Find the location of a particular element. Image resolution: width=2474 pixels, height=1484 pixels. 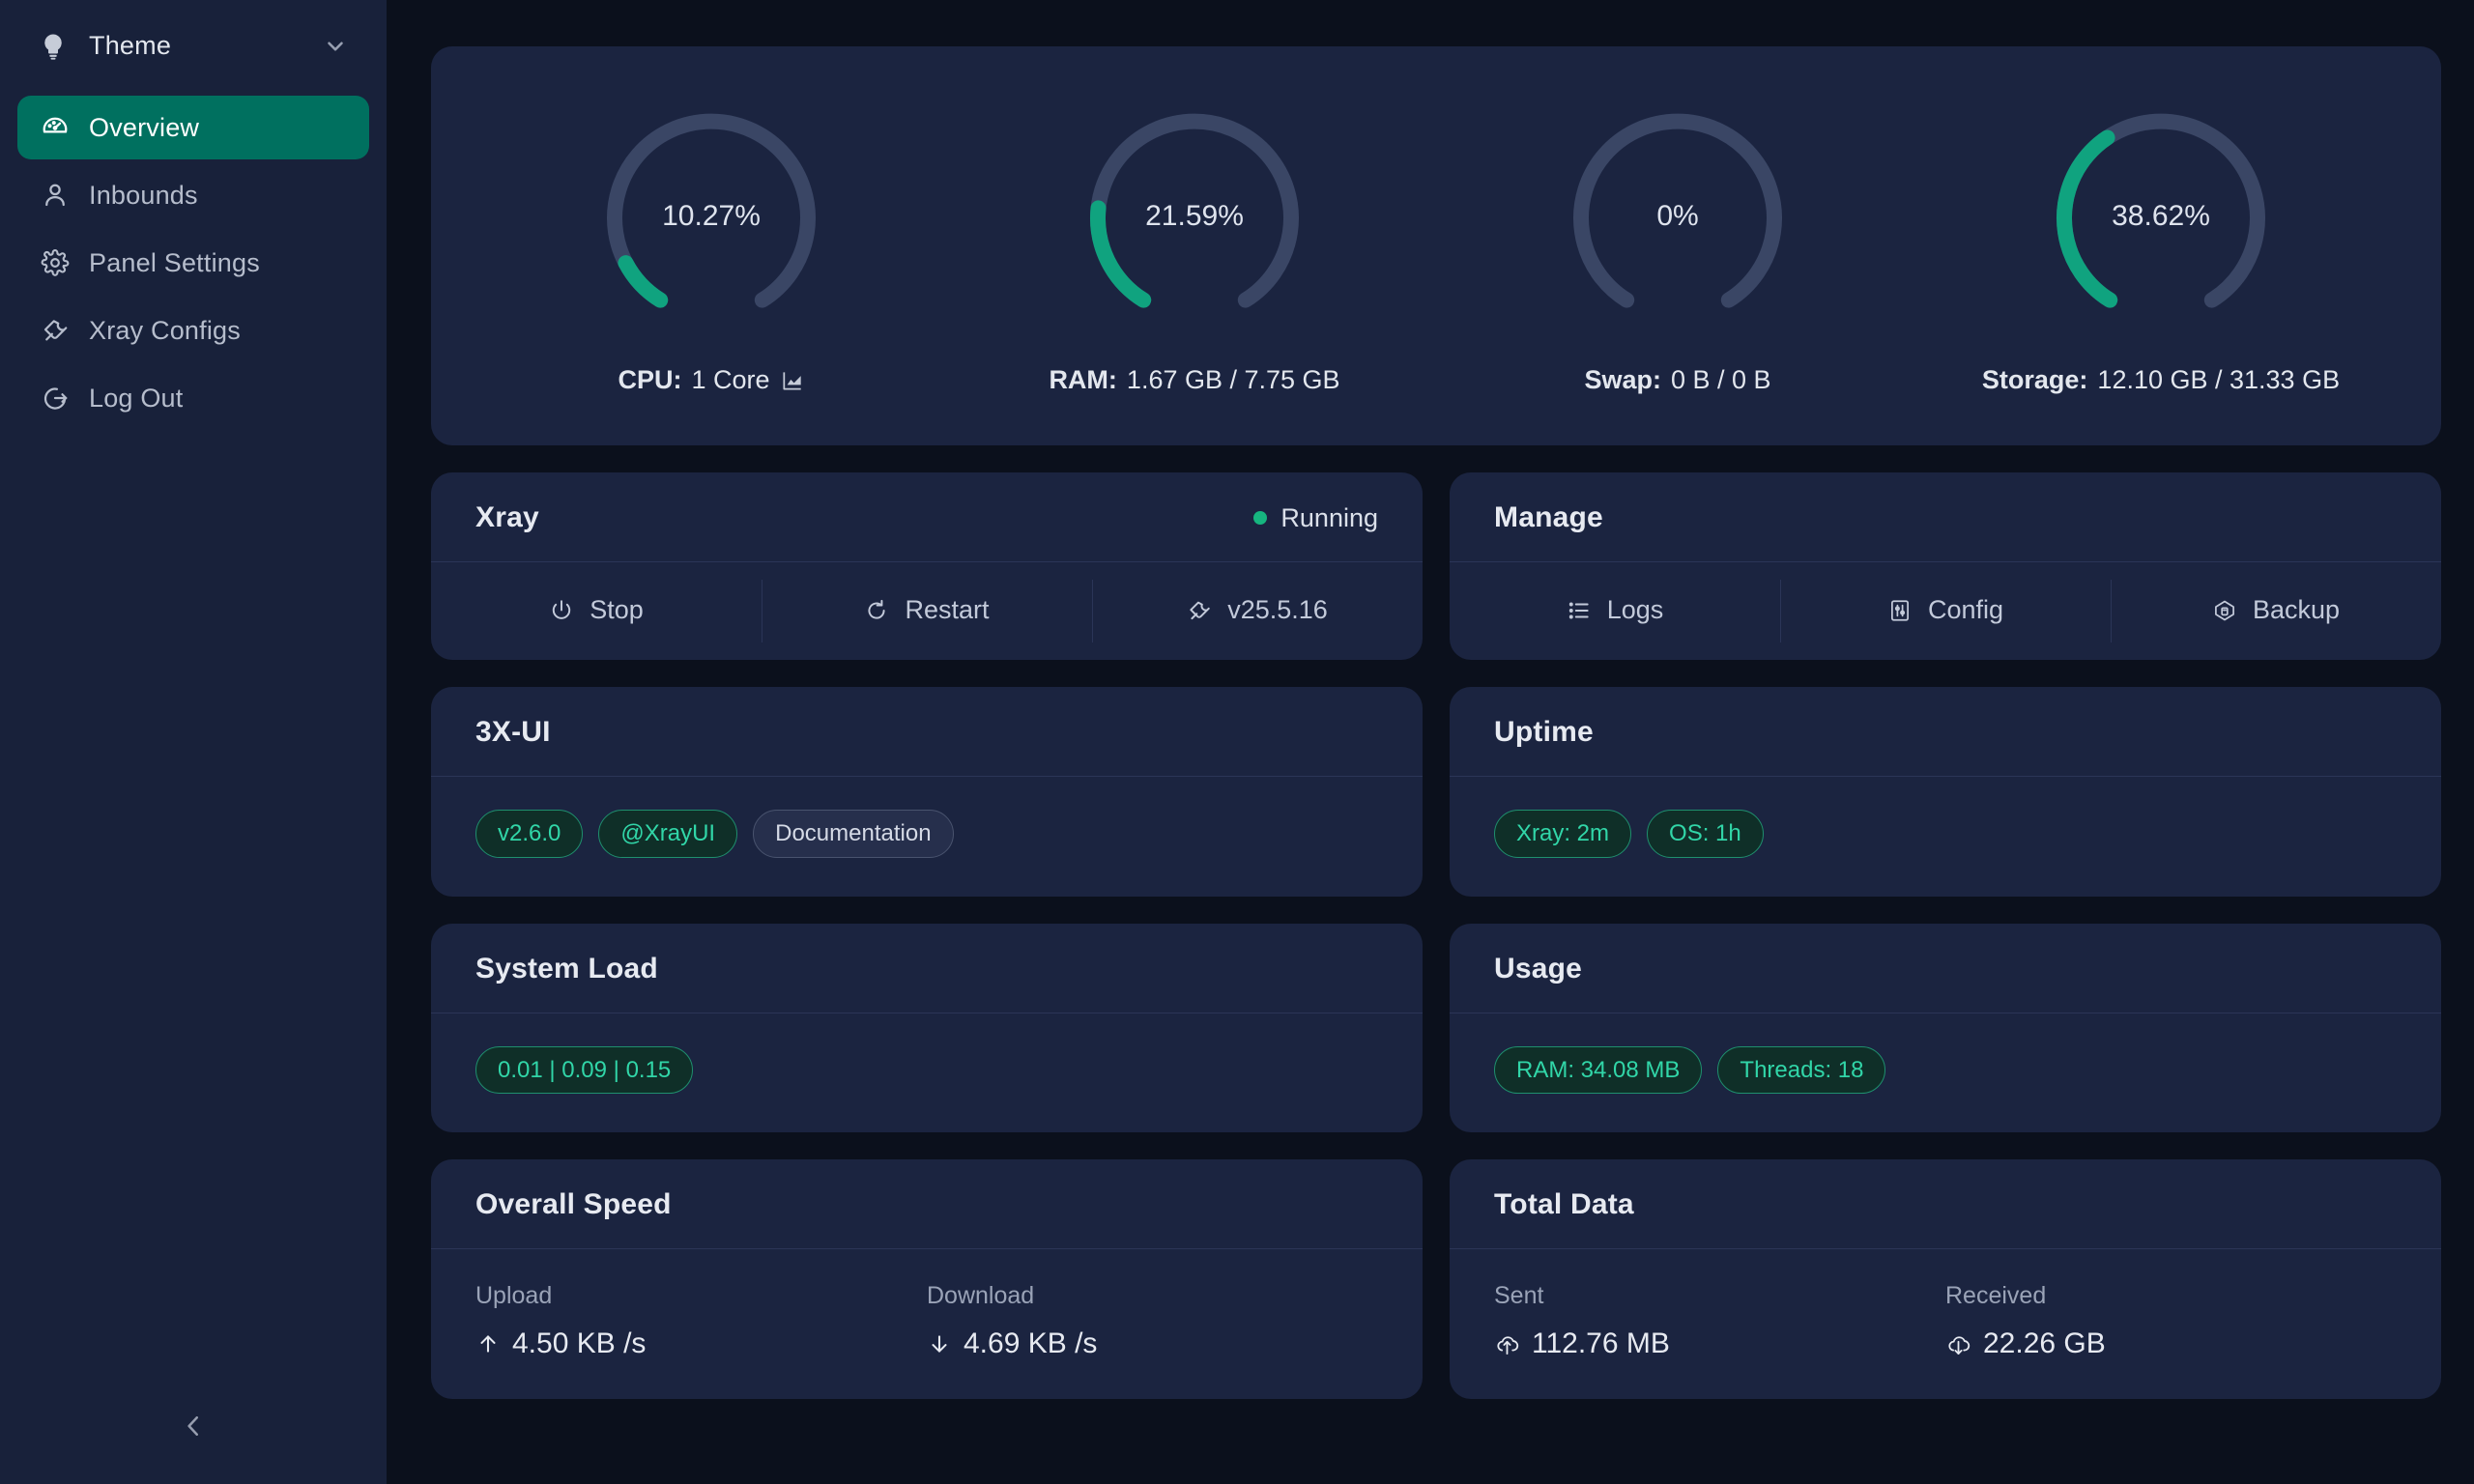

cloud-download-icon is located at coordinates (1958, 1344).